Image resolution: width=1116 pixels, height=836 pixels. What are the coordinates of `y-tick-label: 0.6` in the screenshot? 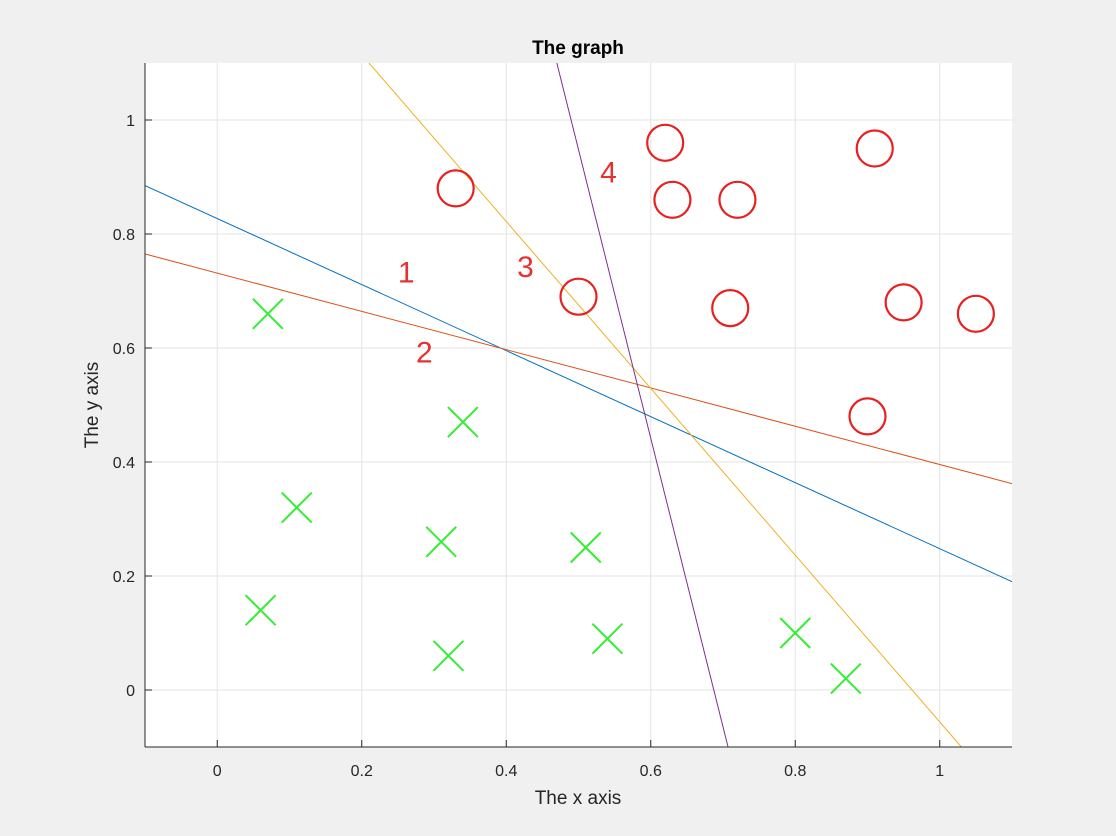 It's located at (124, 349).